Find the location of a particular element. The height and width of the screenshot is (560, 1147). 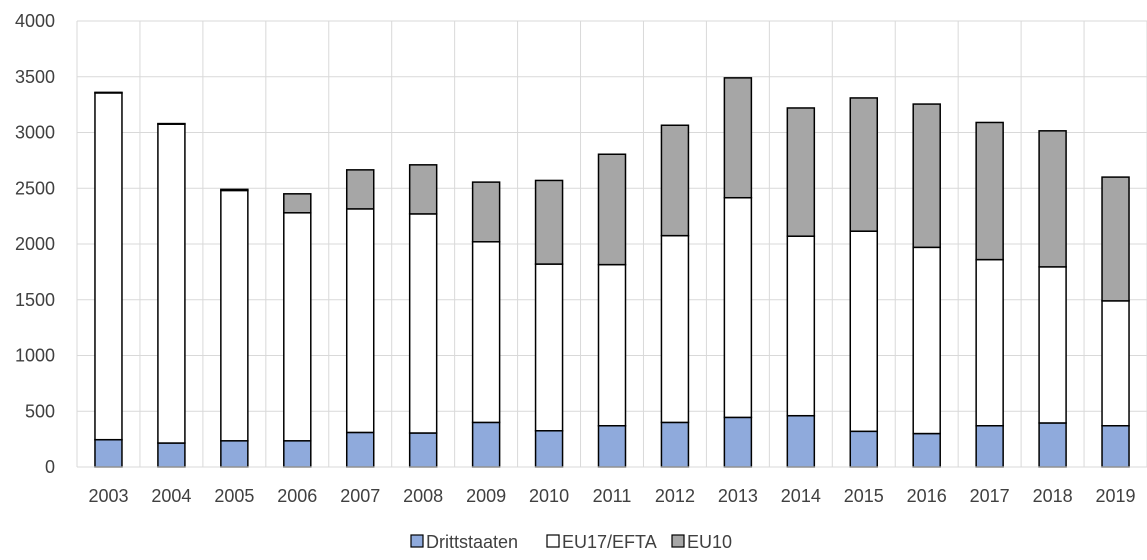

y-tick-label: 0 is located at coordinates (50, 467).